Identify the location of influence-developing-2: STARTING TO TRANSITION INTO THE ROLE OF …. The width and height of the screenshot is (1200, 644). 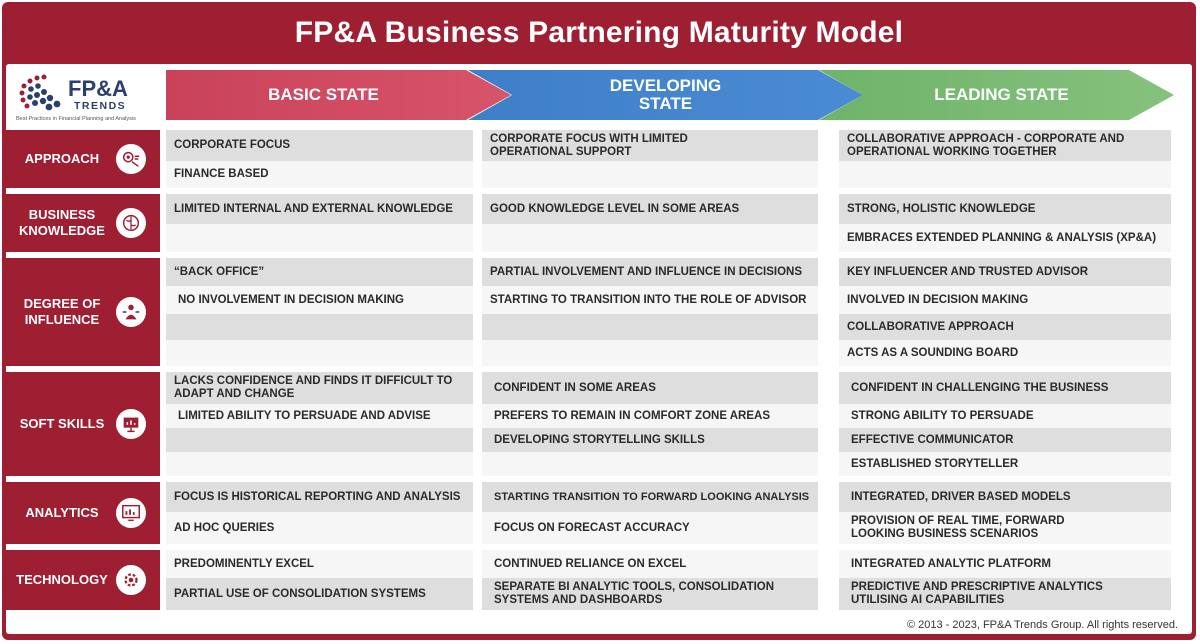
(650, 300).